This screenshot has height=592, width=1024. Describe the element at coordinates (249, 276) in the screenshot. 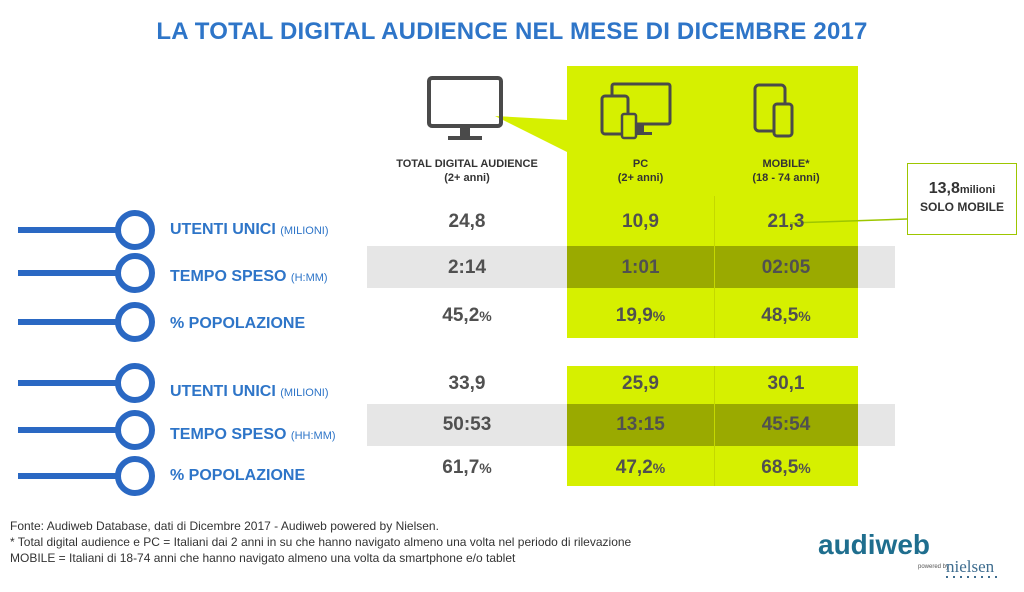

I see `row-label-tempo-speso: TEMPO SPESO (H:MM)` at that location.